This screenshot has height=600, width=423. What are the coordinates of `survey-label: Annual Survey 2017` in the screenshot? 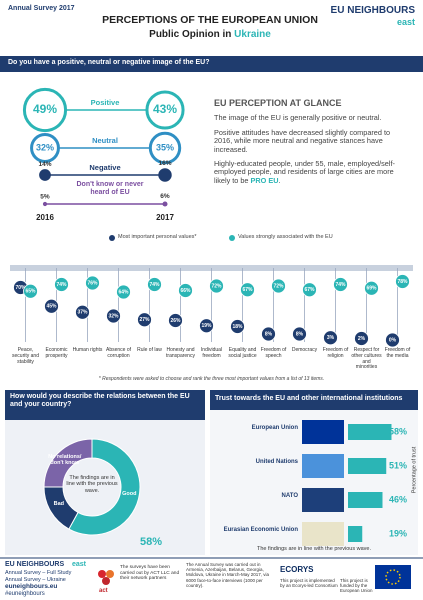 It's located at (41, 8).